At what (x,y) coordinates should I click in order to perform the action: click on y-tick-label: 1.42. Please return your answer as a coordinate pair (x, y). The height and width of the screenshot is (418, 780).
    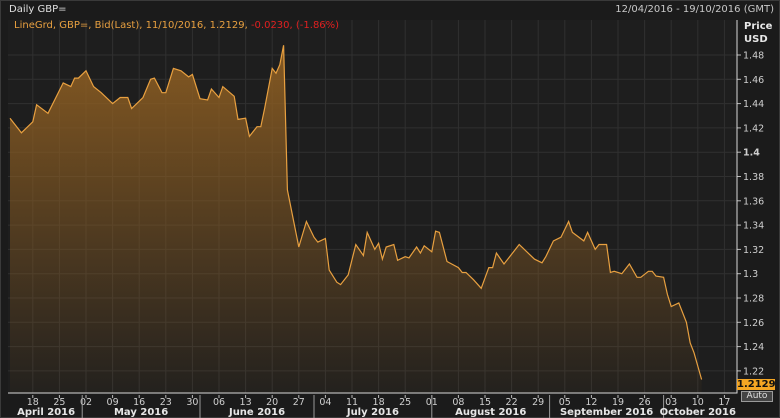
    Looking at the image, I should click on (753, 128).